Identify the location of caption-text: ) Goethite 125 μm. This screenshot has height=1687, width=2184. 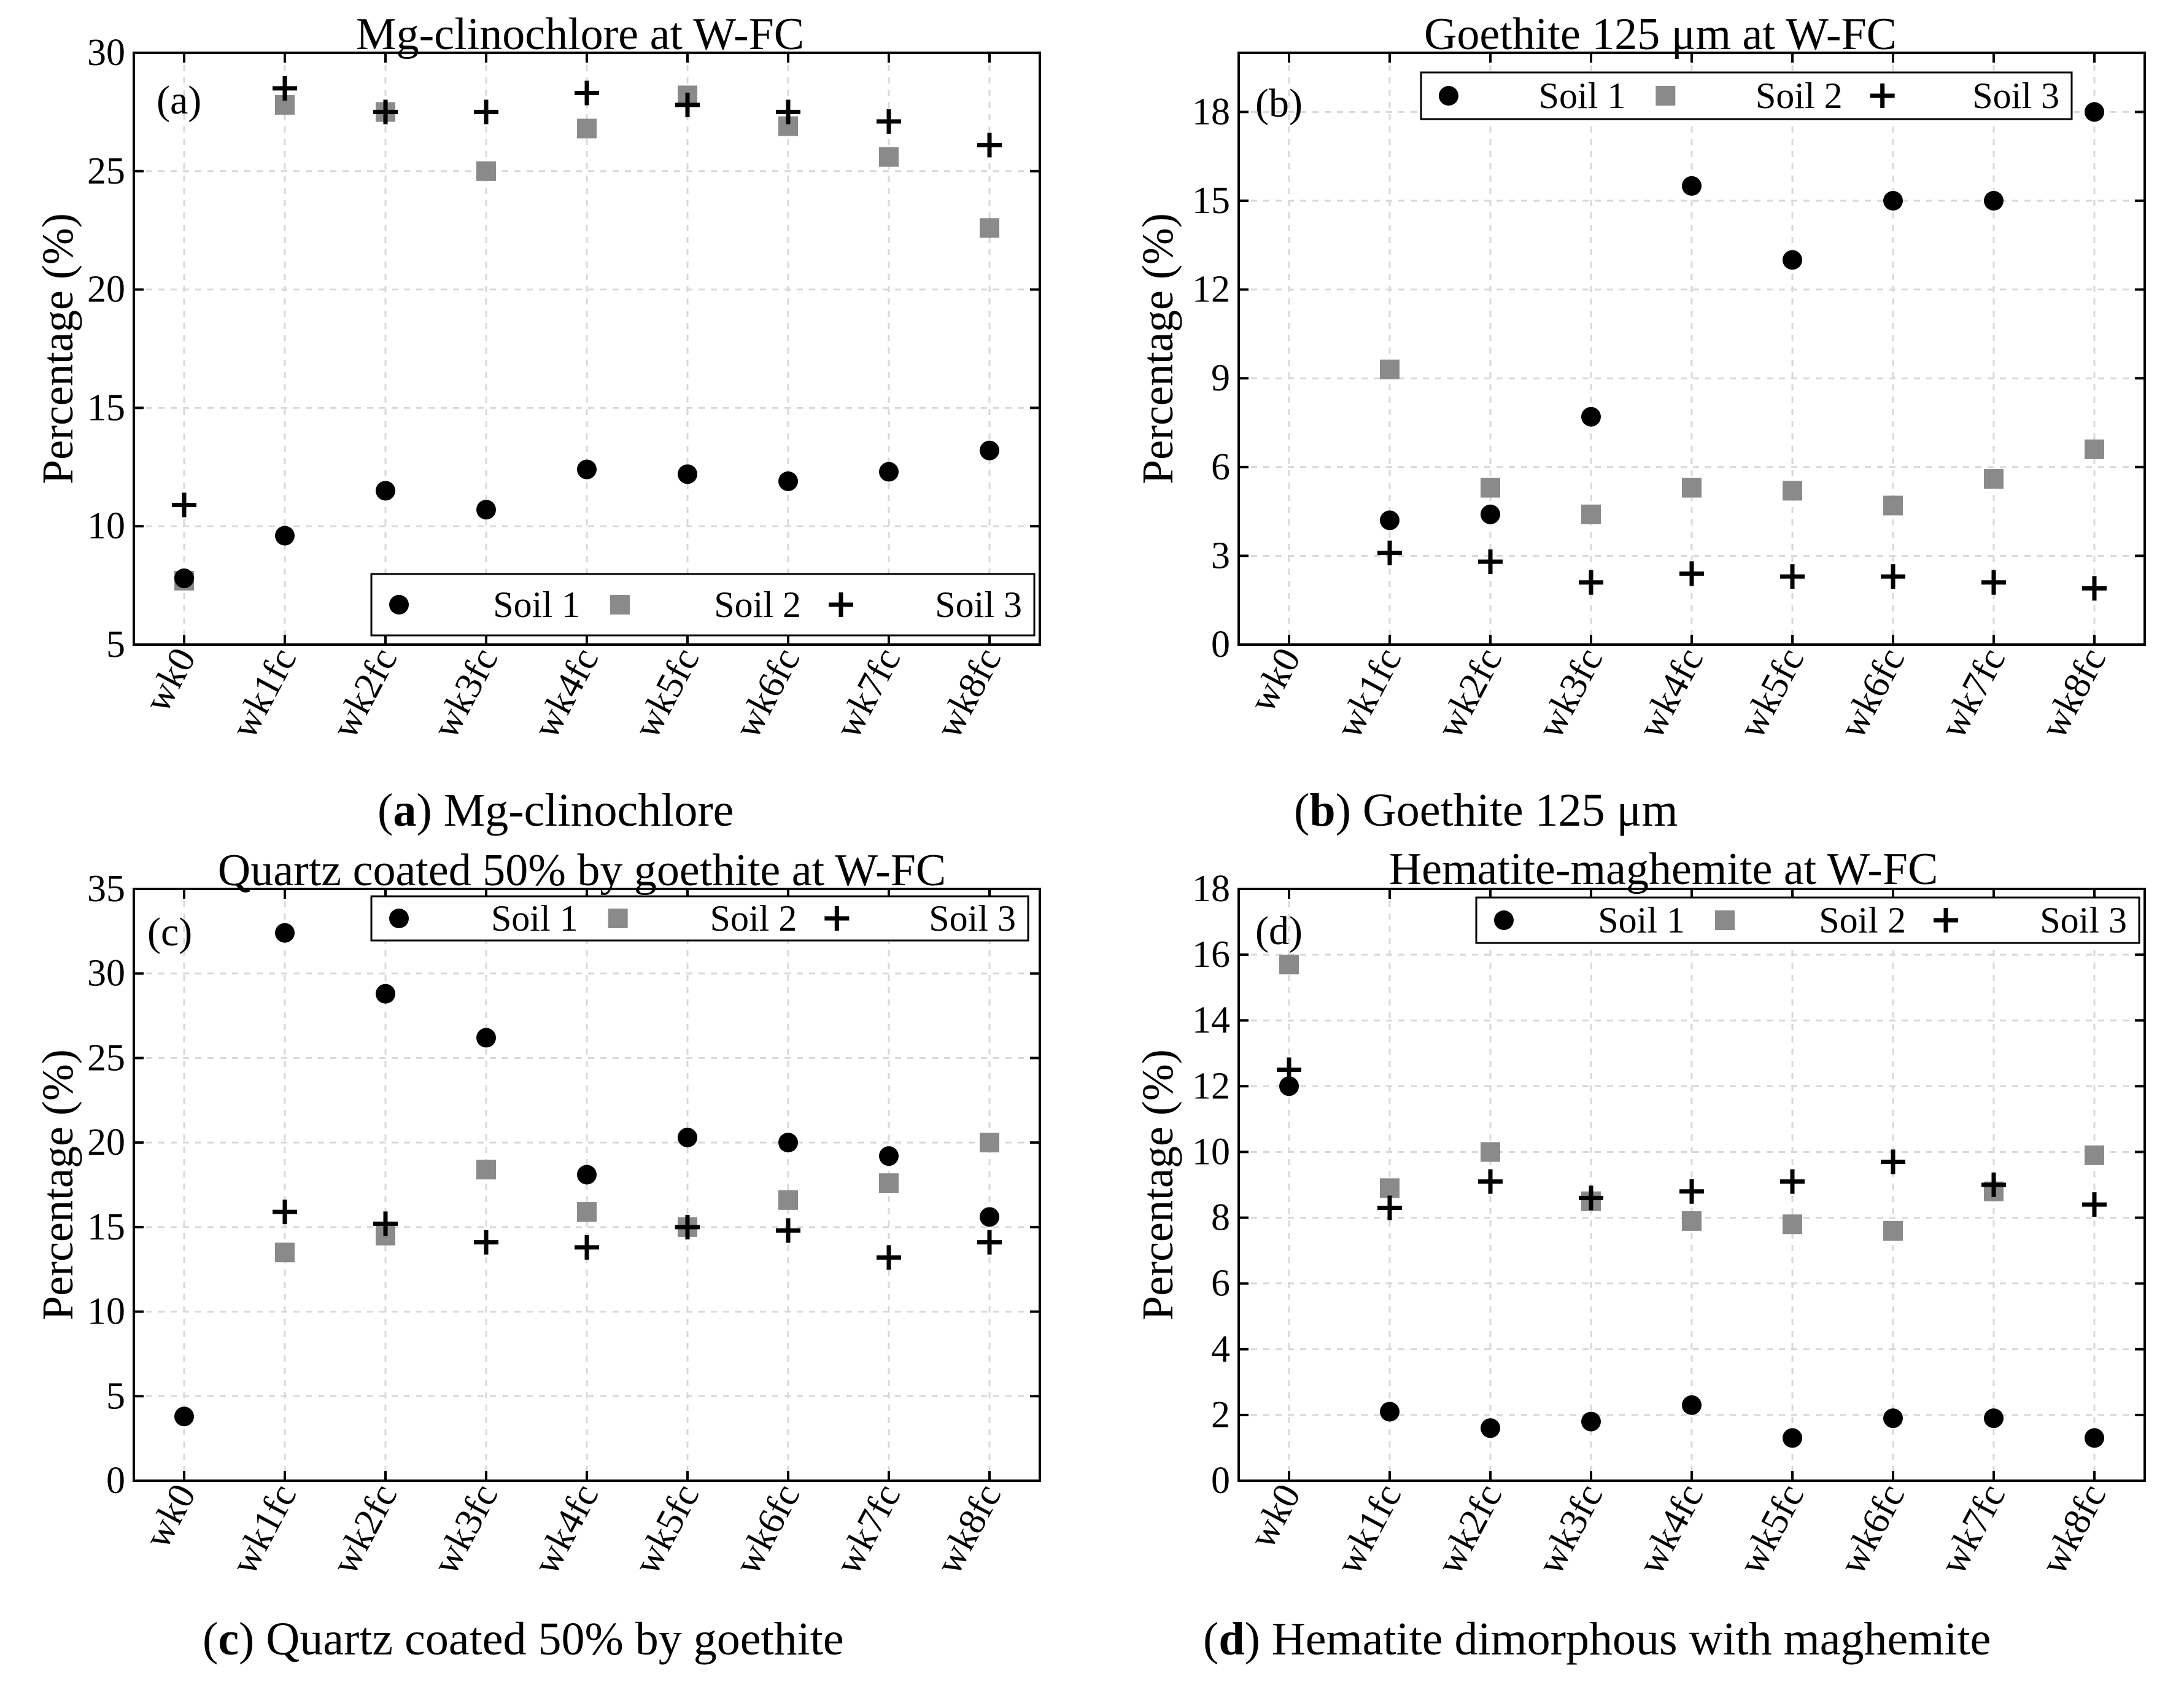
(1507, 810).